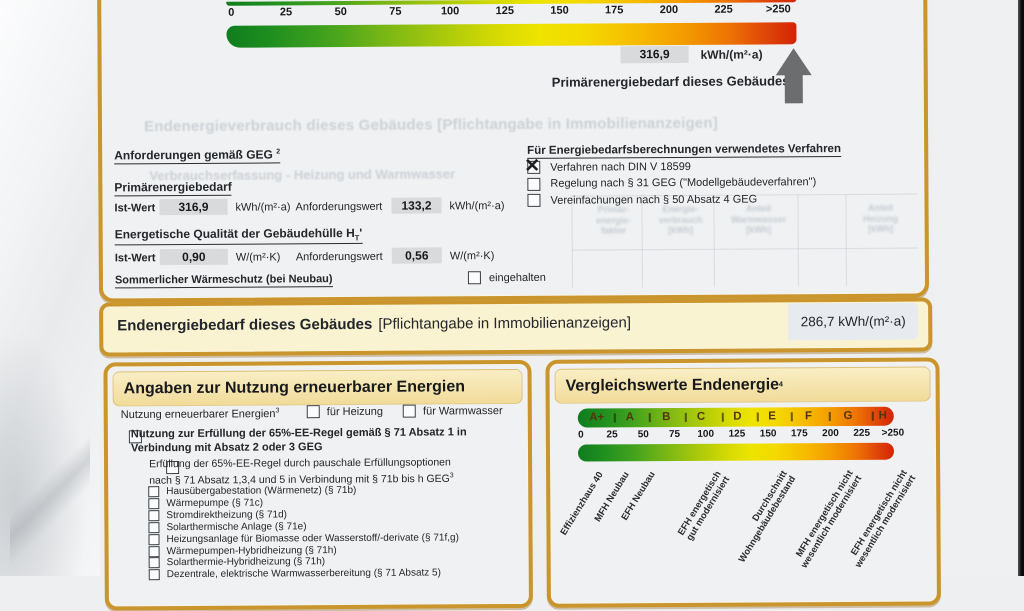 Image resolution: width=1024 pixels, height=611 pixels. I want to click on end-energy-value: 286,7 kWh/(m²·a), so click(853, 321).